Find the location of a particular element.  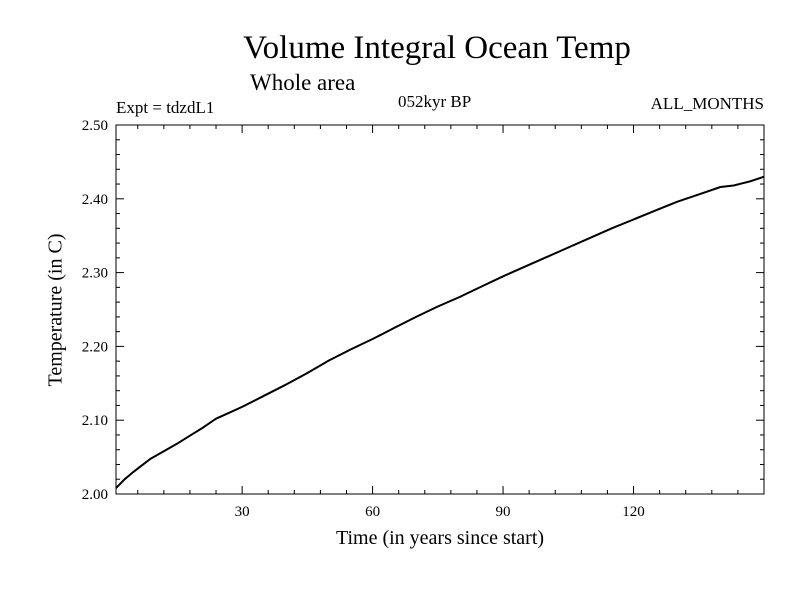

x-tick-label: 120 is located at coordinates (633, 512).